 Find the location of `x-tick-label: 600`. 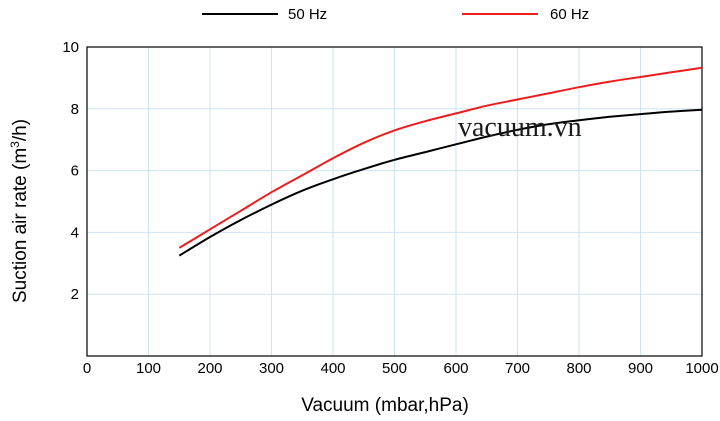

x-tick-label: 600 is located at coordinates (455, 368).